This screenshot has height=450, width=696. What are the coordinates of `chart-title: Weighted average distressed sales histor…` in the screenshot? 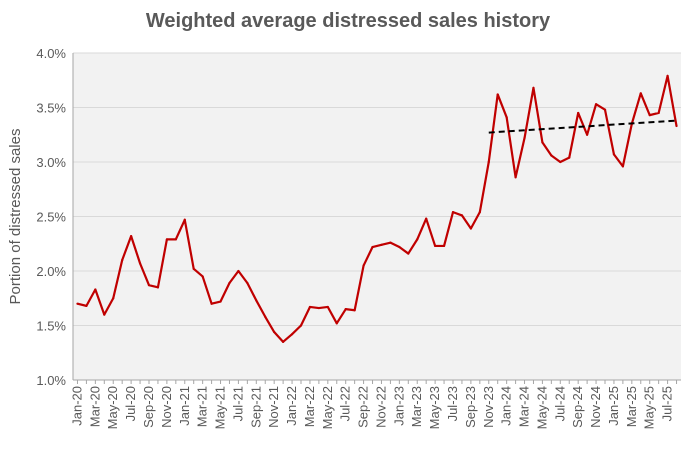 It's located at (348, 21).